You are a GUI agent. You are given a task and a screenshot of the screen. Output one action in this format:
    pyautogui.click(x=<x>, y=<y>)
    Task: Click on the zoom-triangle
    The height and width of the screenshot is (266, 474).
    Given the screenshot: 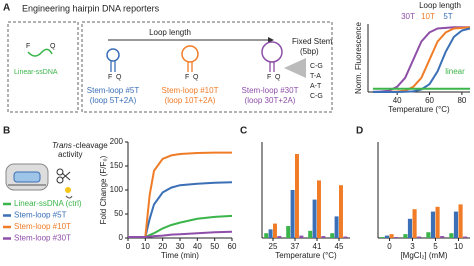 What is the action you would take?
    pyautogui.click(x=295, y=68)
    